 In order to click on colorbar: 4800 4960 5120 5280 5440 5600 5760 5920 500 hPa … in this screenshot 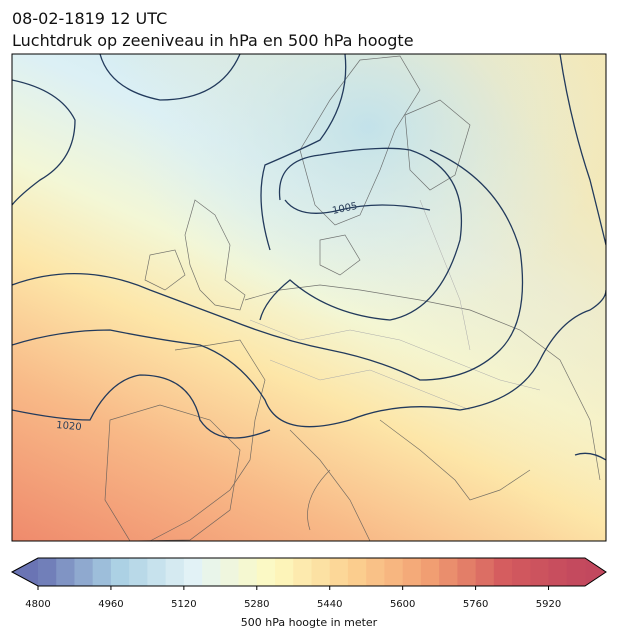, I will do `click(308, 593)`.